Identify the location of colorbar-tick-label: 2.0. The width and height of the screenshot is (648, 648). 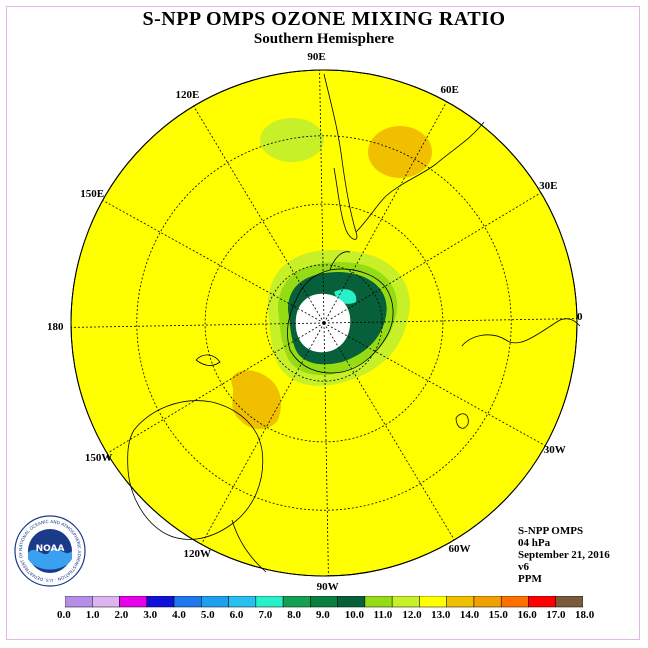
(121, 615).